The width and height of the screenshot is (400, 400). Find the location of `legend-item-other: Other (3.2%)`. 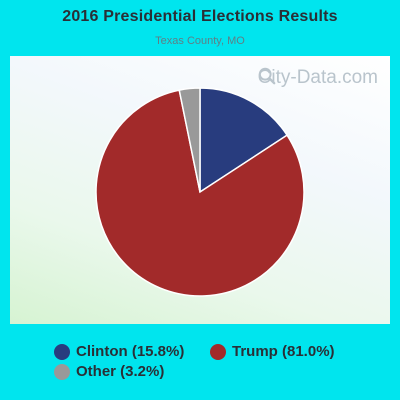

legend-item-other: Other (3.2%) is located at coordinates (109, 371).